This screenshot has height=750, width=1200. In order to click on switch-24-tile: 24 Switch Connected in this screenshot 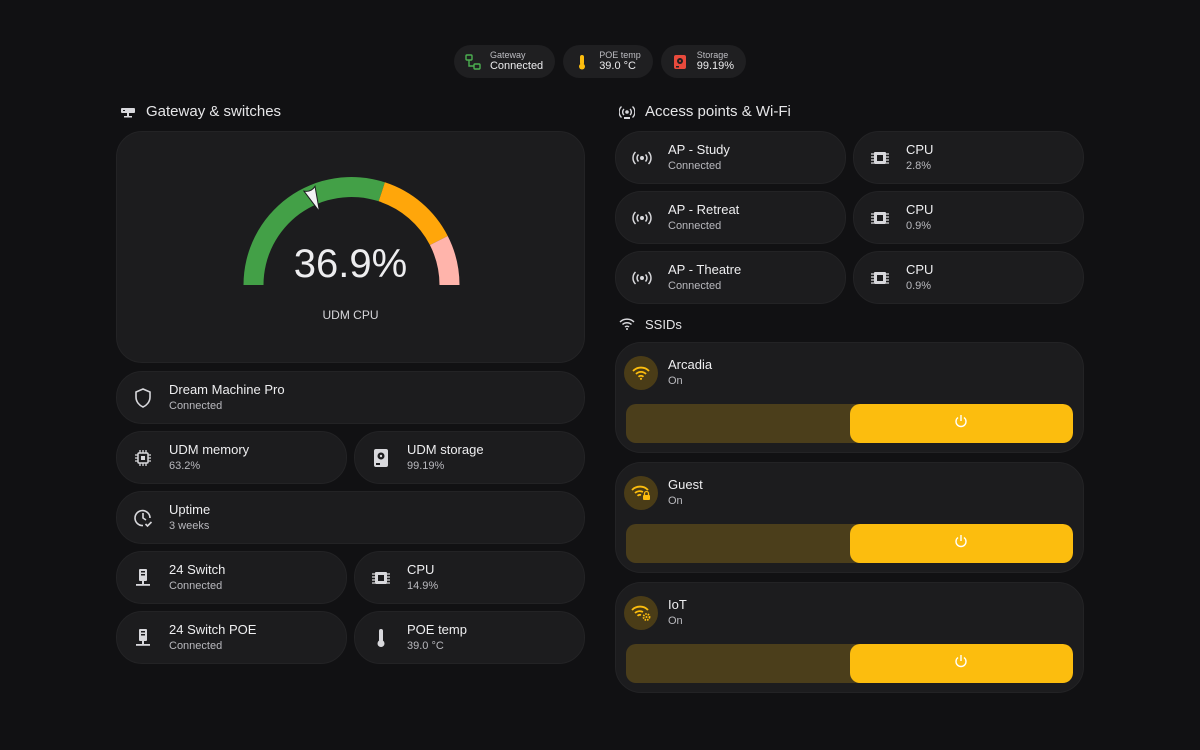, I will do `click(231, 577)`.